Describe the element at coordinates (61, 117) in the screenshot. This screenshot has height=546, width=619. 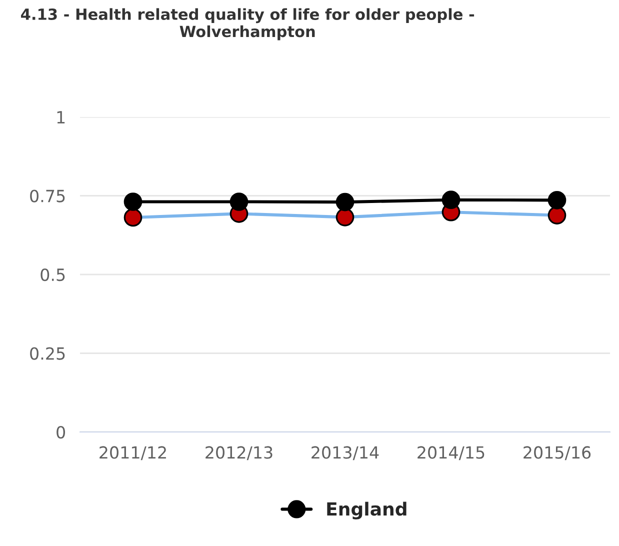
I see `y-tick-label: 1` at that location.